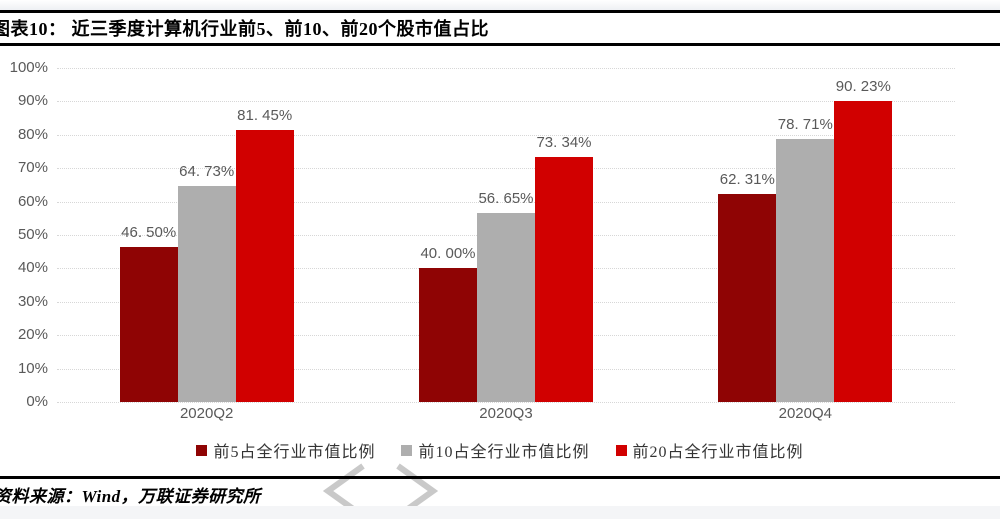 The image size is (1000, 519). Describe the element at coordinates (264, 254) in the screenshot. I see `bar: 81. 45%` at that location.